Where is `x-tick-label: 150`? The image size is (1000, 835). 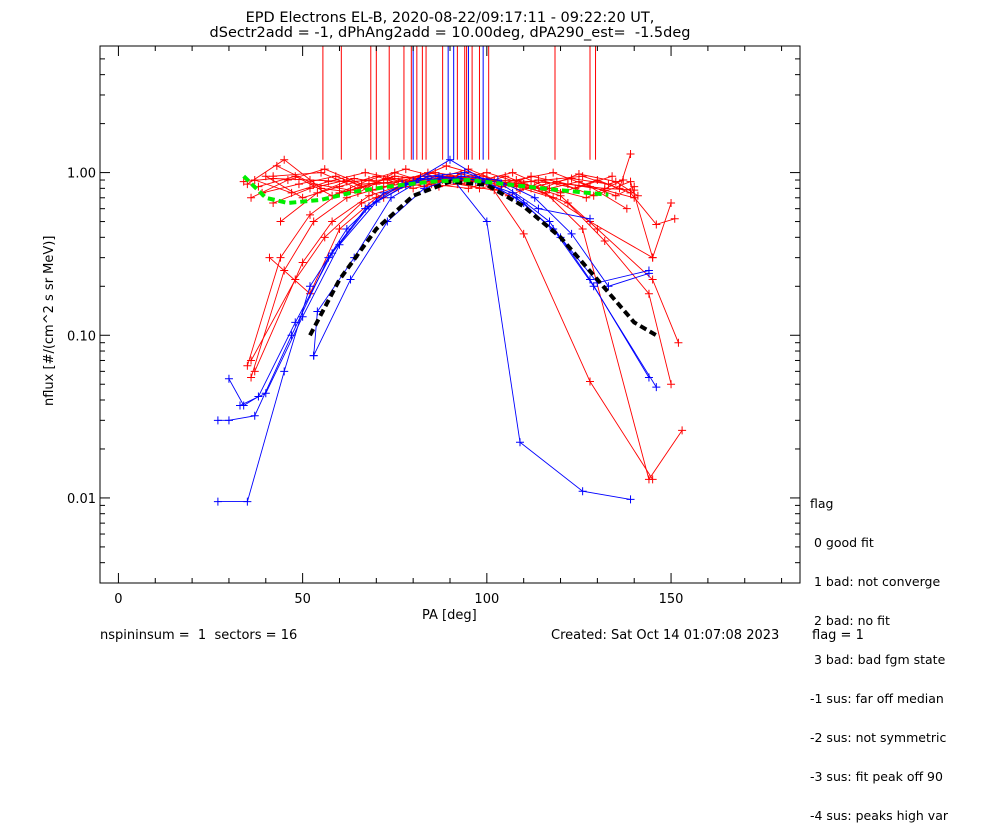
x-tick-label: 150 is located at coordinates (671, 599).